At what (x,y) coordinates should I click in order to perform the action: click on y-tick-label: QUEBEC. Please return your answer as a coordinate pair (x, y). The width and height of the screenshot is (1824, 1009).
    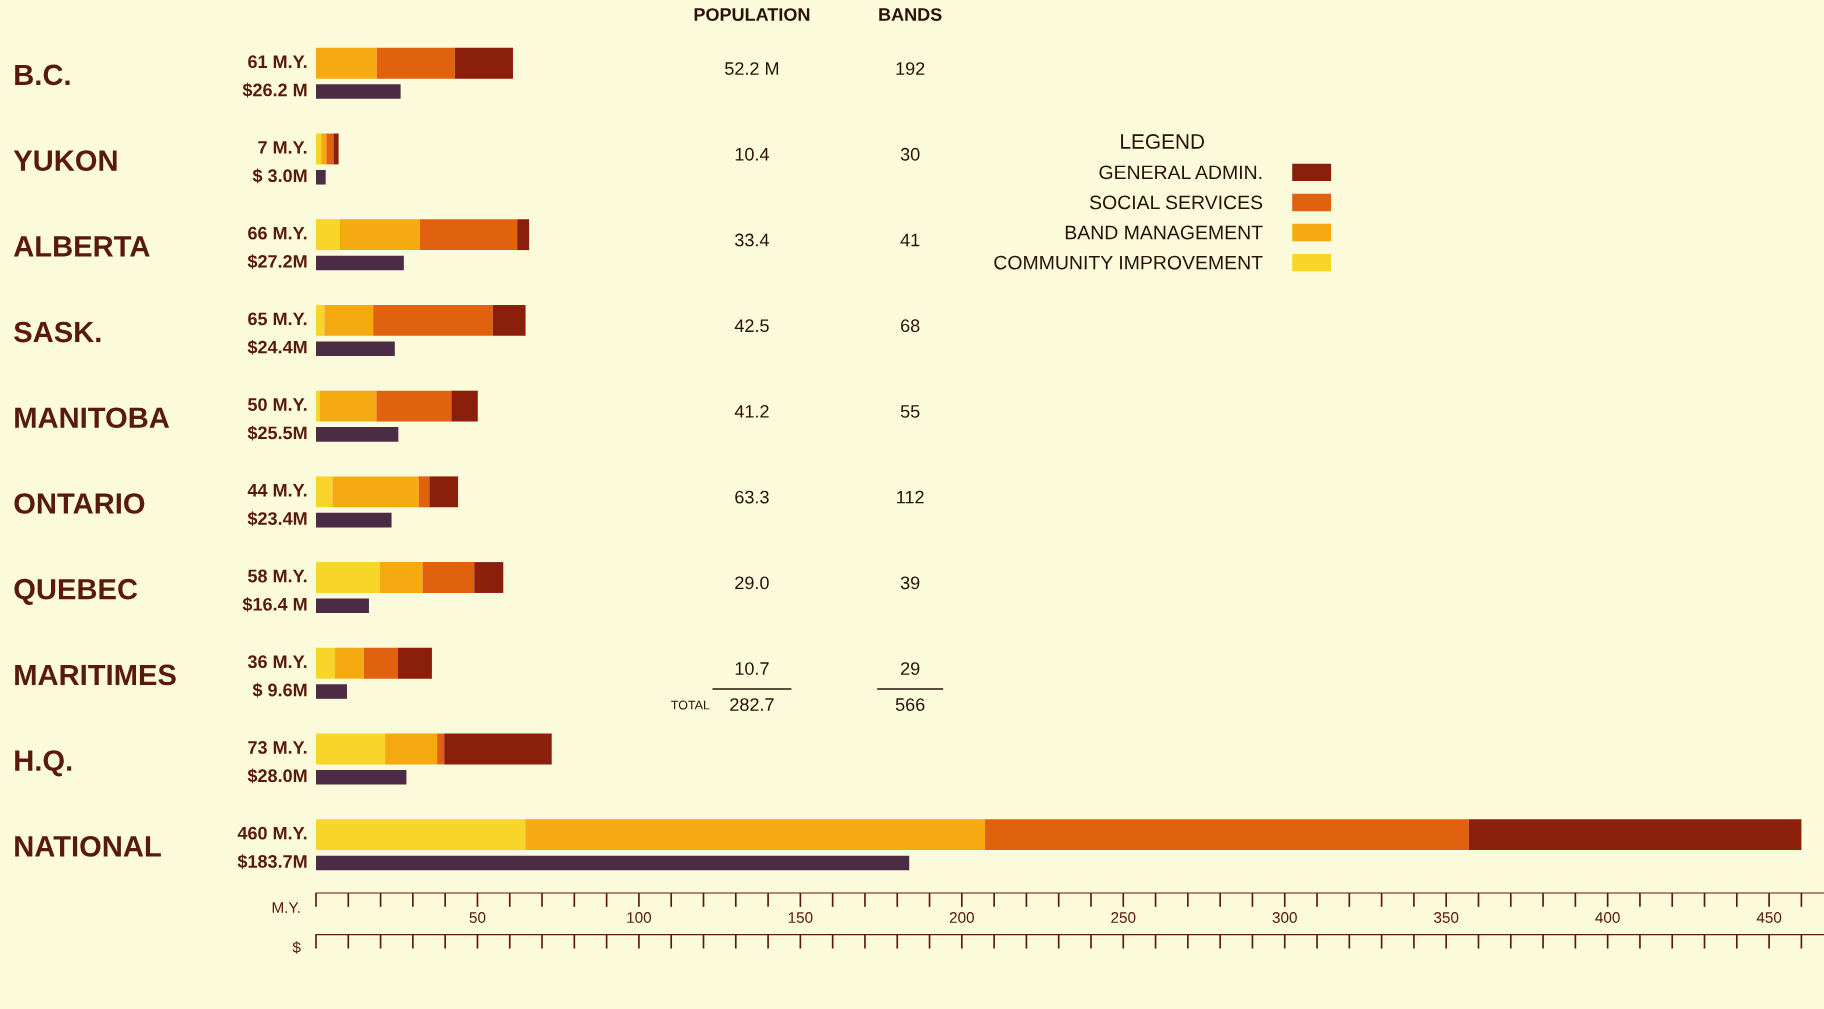
    Looking at the image, I should click on (76, 591).